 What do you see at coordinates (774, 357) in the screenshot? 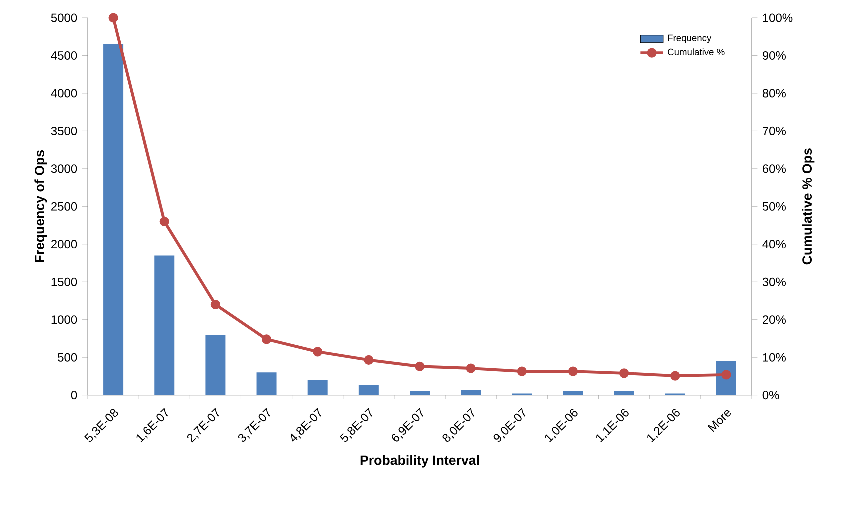
I see `y2-tick-label: 10%` at bounding box center [774, 357].